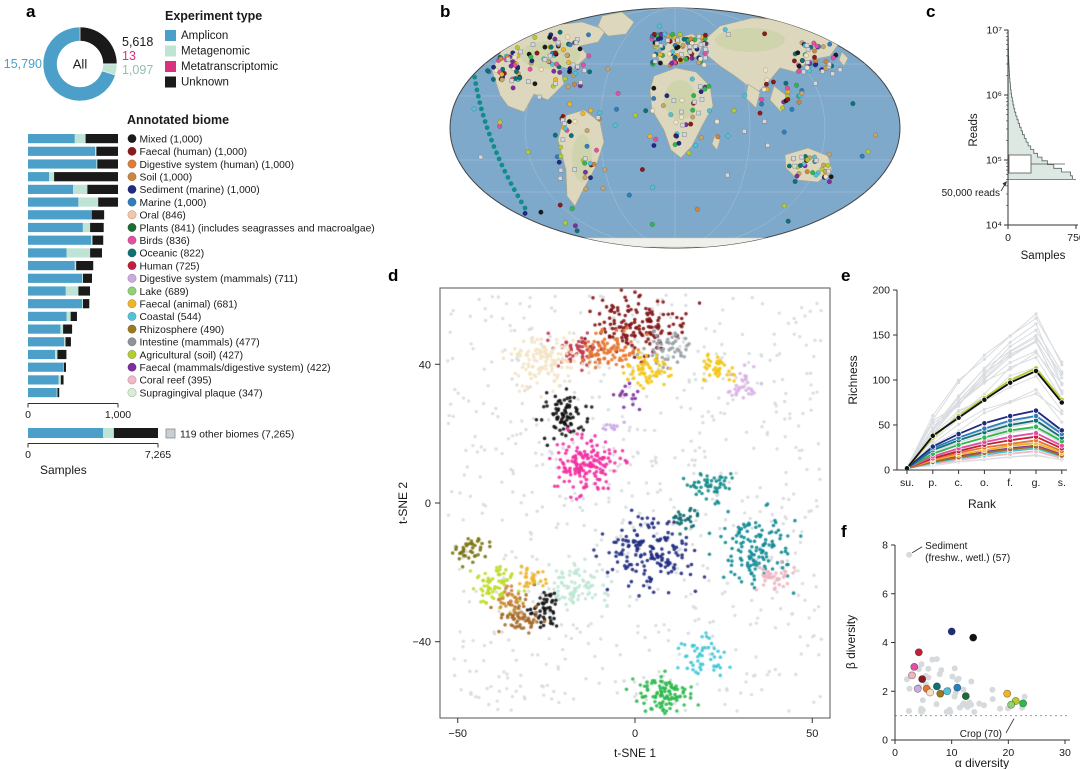  What do you see at coordinates (887, 471) in the screenshot?
I see `richness-tick: 0` at bounding box center [887, 471].